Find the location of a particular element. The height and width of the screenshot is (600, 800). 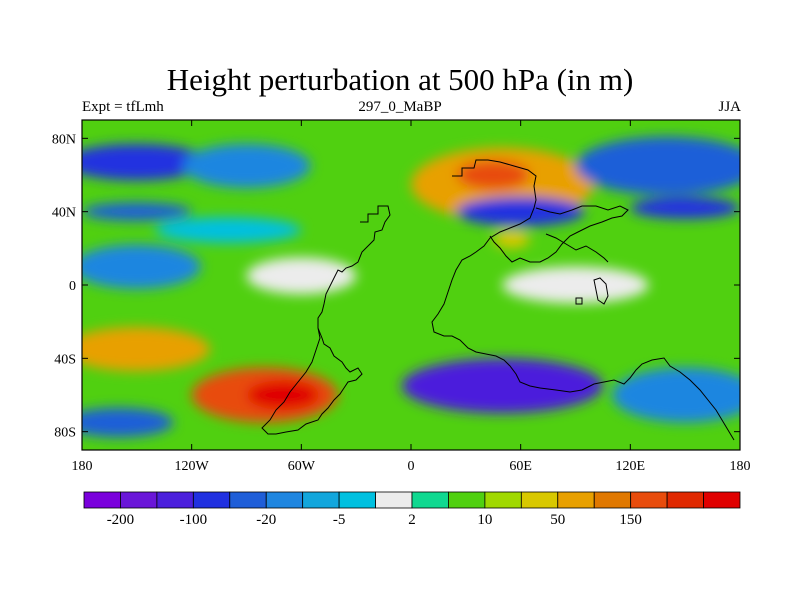

colorbar-label-1: -100 is located at coordinates (194, 520).